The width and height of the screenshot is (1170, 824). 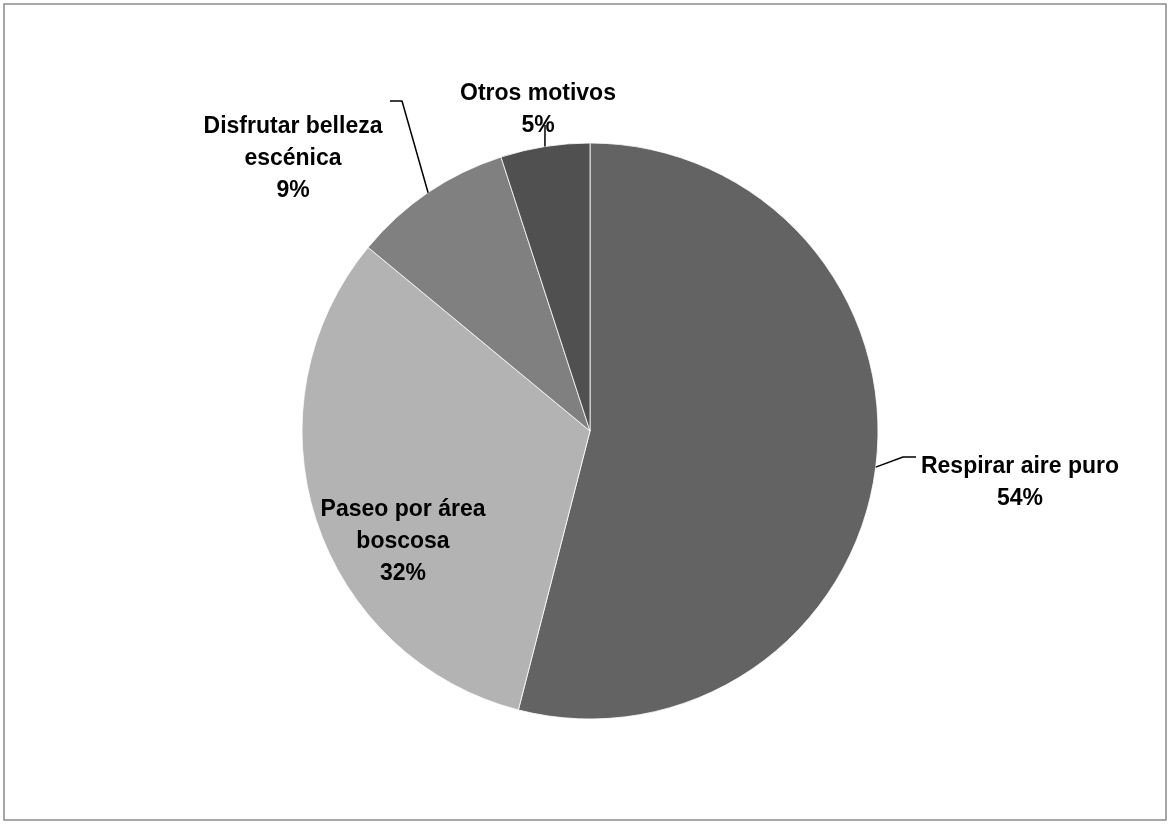 I want to click on slice-label: Otros motivos, so click(x=538, y=92).